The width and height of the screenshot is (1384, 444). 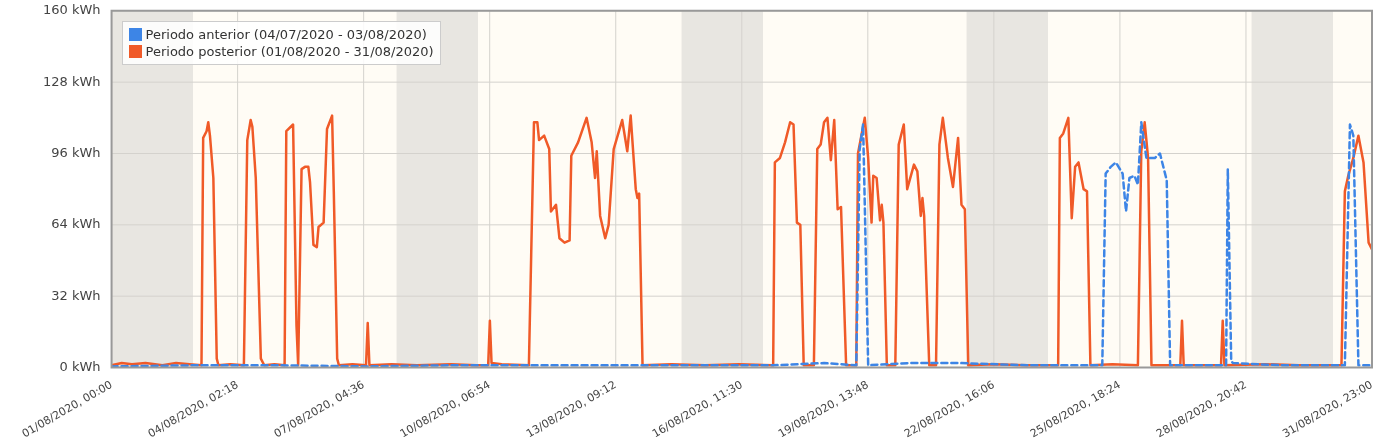 I want to click on y-tick-label: 160 kWh, so click(x=71, y=10).